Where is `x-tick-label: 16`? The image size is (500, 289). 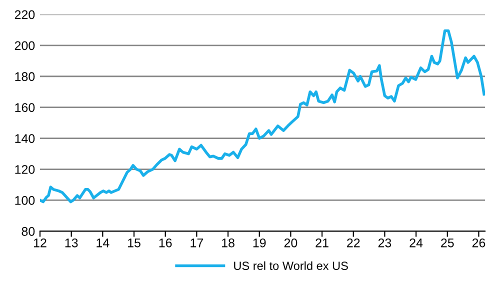 x-tick-label: 16 is located at coordinates (165, 243).